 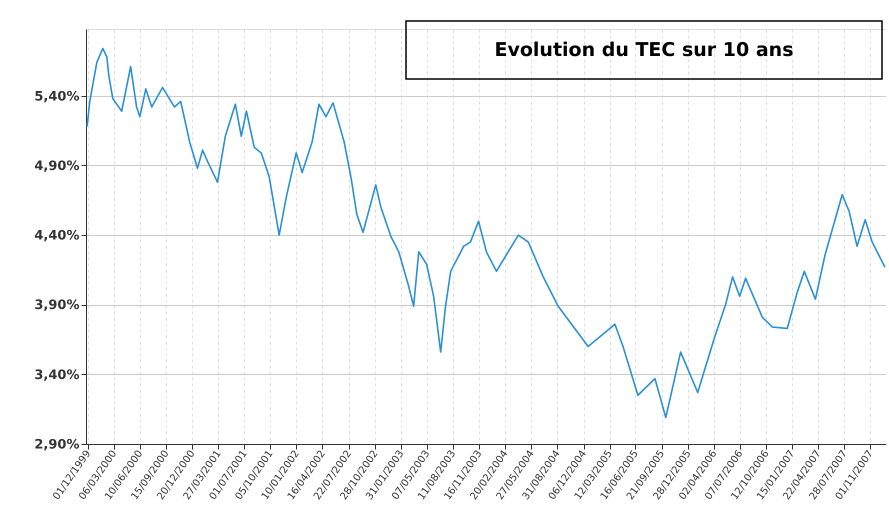 I want to click on y-tick-label: 3,40%, so click(x=57, y=375).